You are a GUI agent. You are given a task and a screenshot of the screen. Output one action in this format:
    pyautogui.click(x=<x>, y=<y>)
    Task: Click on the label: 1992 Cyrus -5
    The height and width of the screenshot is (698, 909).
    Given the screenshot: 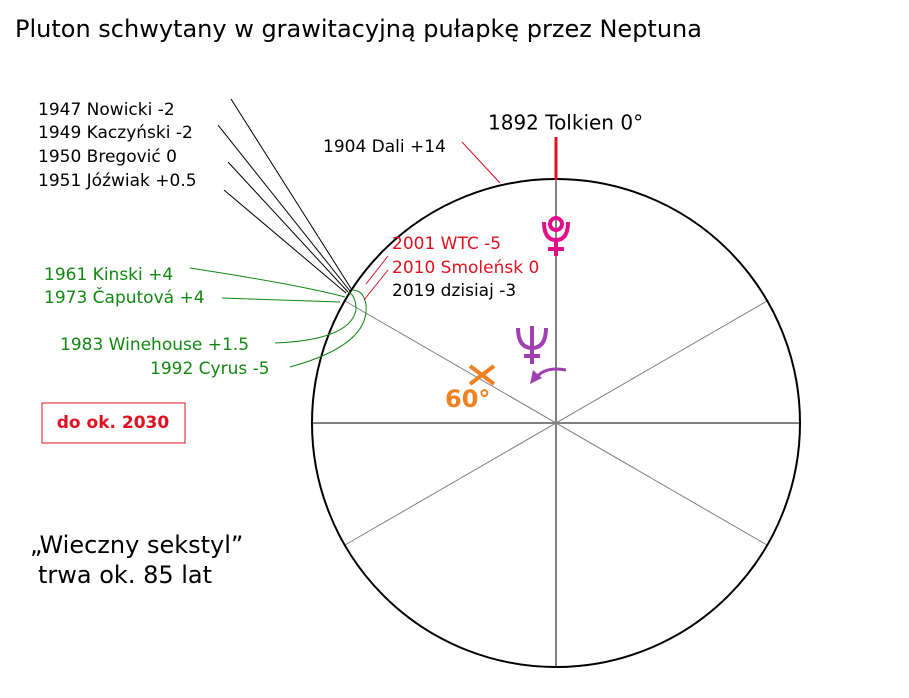 What is the action you would take?
    pyautogui.click(x=210, y=369)
    